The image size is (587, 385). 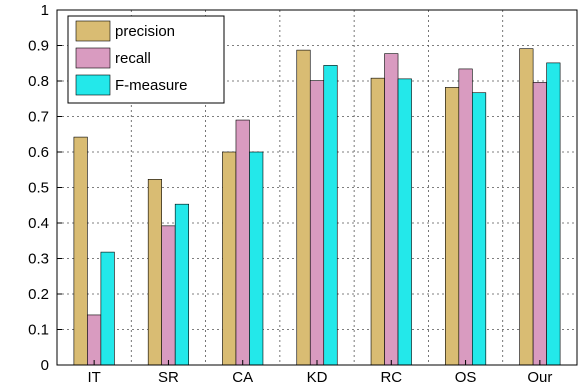 What do you see at coordinates (38, 259) in the screenshot?
I see `y-tick-label: 0.3` at bounding box center [38, 259].